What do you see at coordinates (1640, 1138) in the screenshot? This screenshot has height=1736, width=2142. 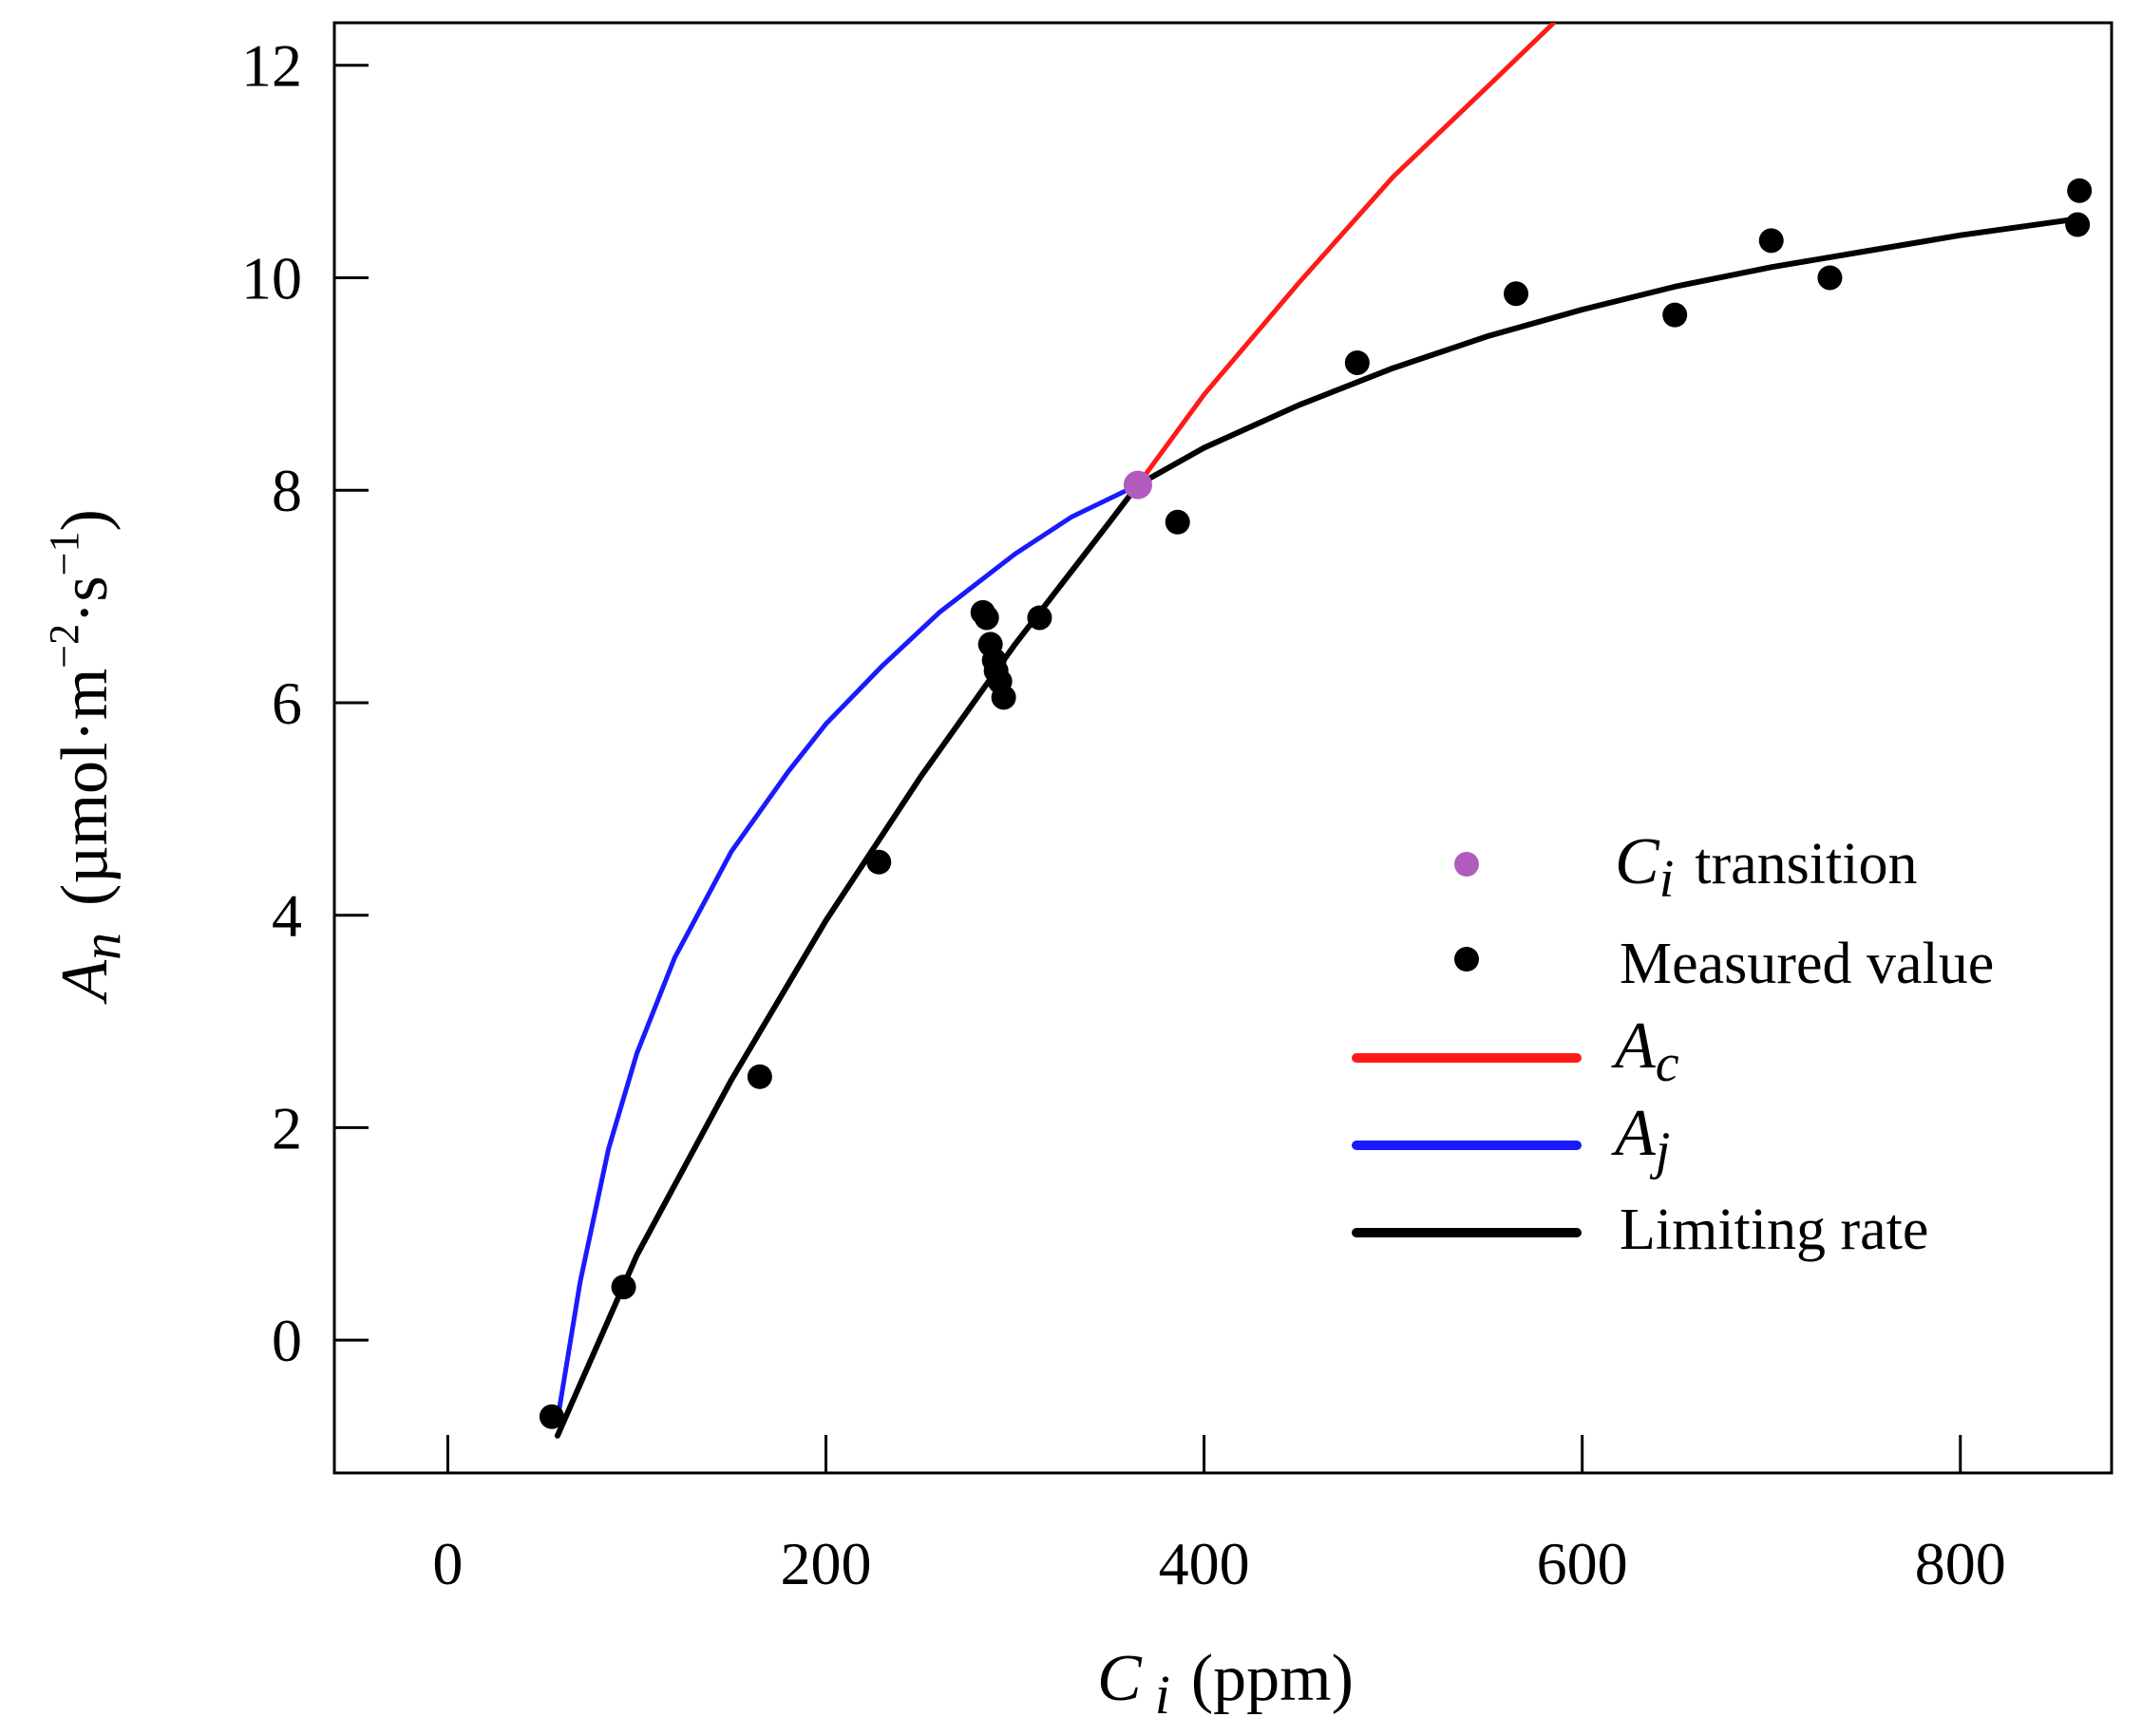 I see `legend-aj-label: Aj` at bounding box center [1640, 1138].